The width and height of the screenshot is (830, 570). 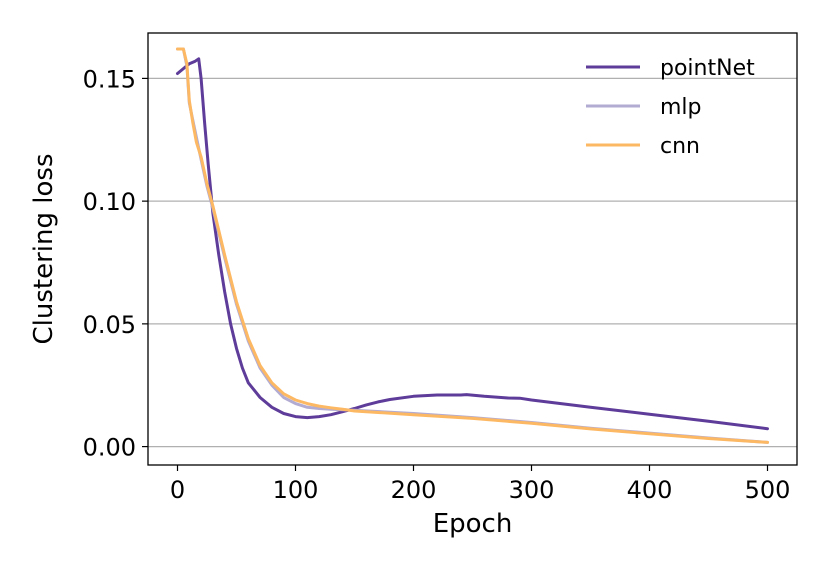 What do you see at coordinates (680, 146) in the screenshot?
I see `legend-label-cnn: cnn` at bounding box center [680, 146].